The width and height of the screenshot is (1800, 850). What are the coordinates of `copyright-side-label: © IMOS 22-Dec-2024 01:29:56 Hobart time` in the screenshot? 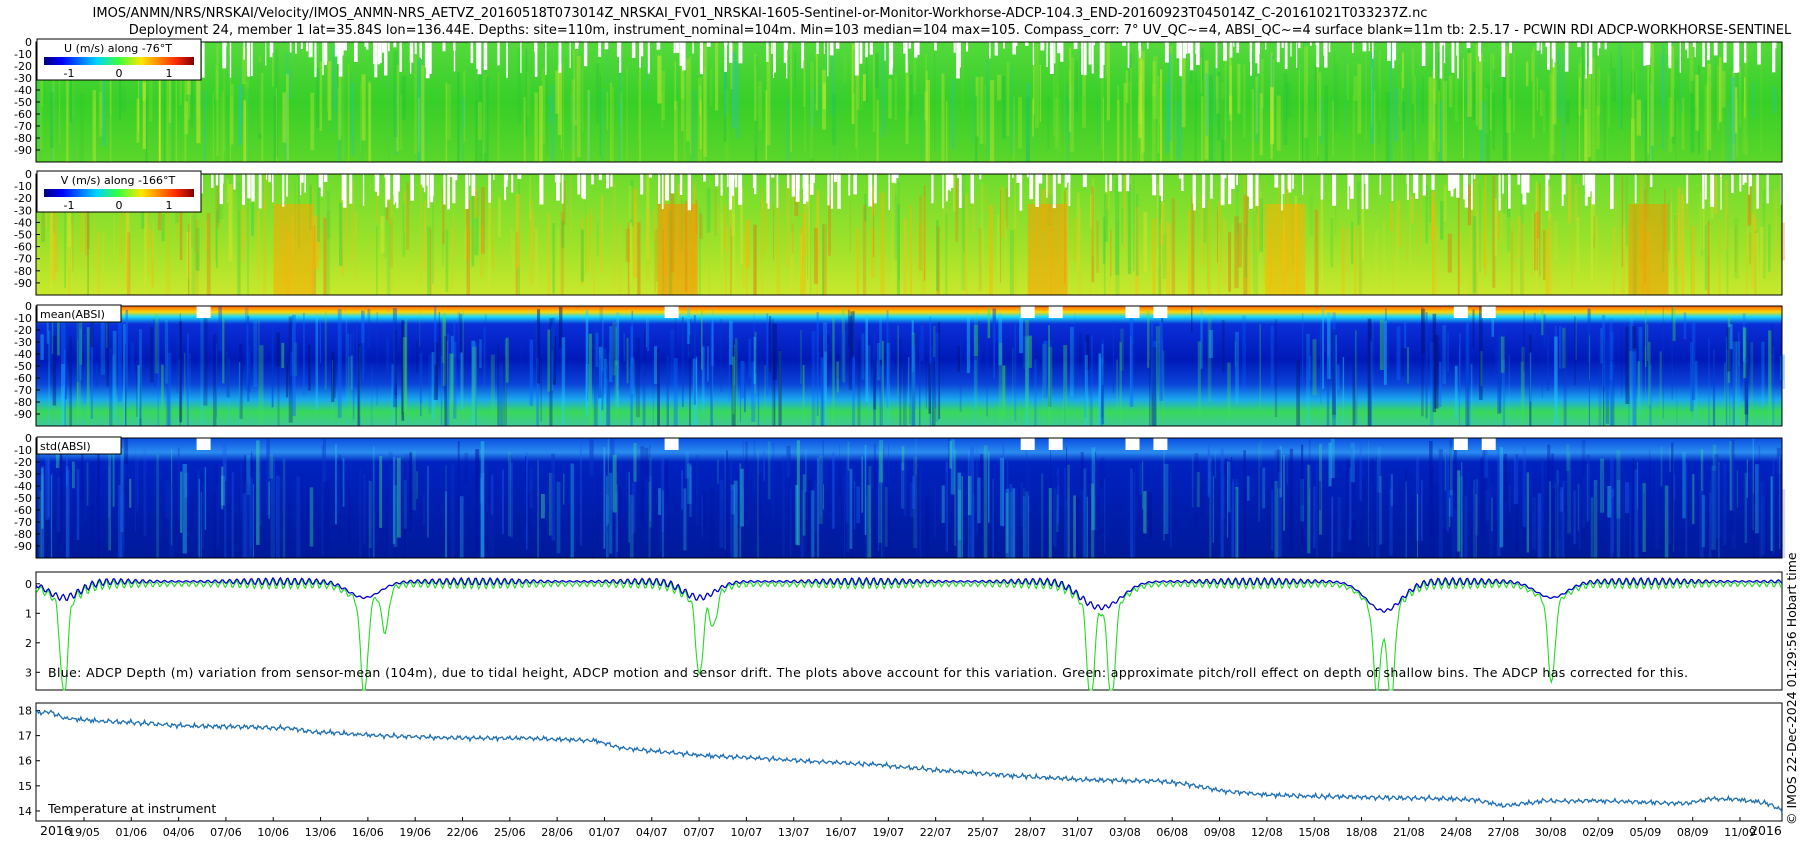 It's located at (1791, 688).